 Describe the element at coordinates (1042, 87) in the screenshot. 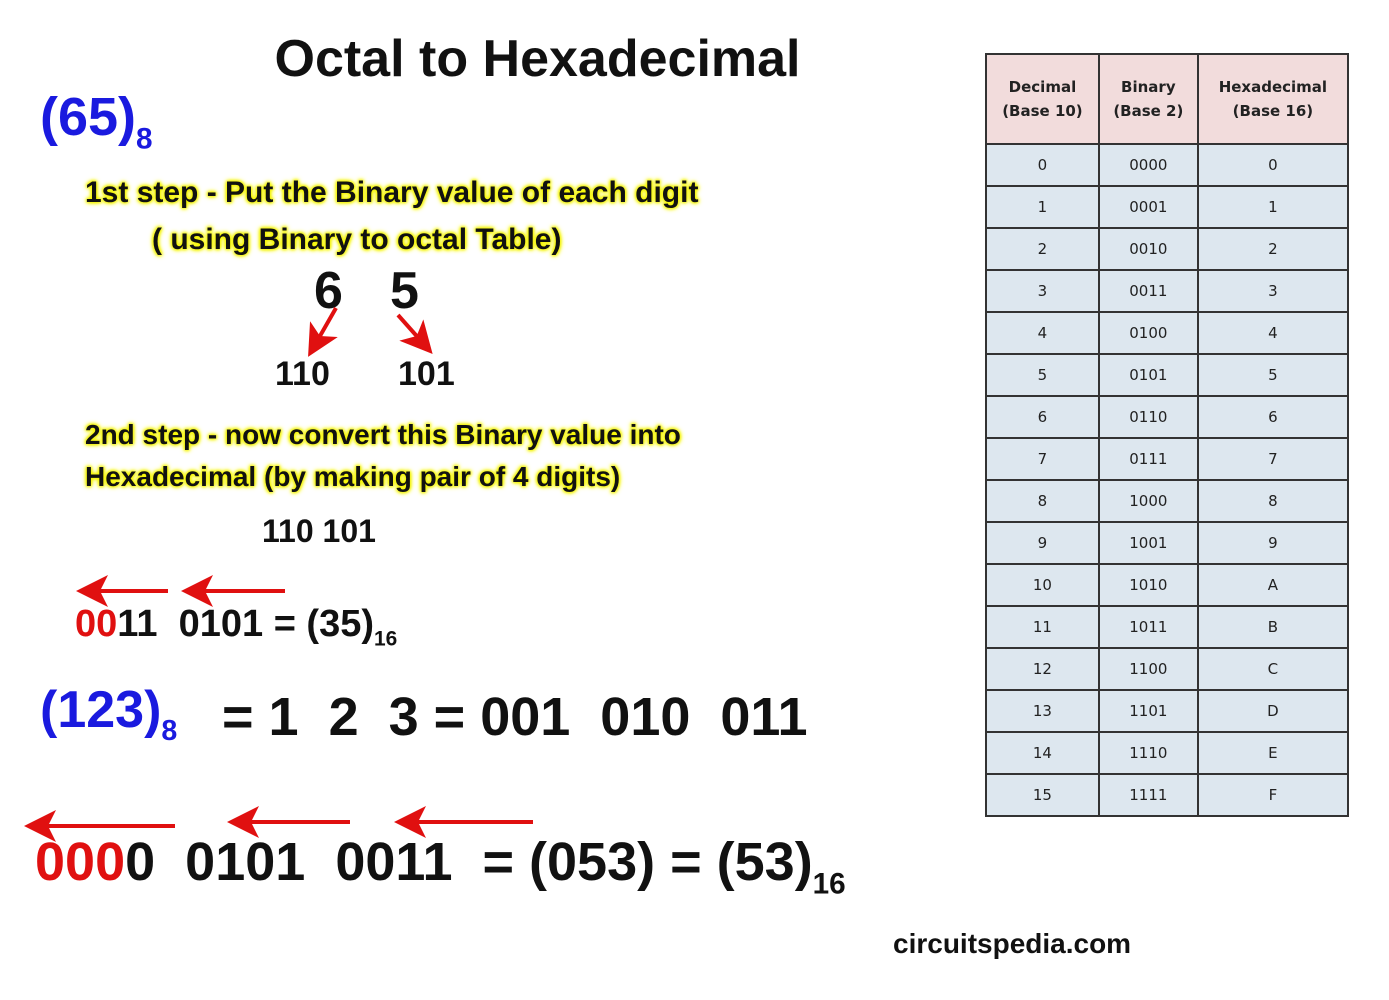

I see `header-text: Decimal` at that location.